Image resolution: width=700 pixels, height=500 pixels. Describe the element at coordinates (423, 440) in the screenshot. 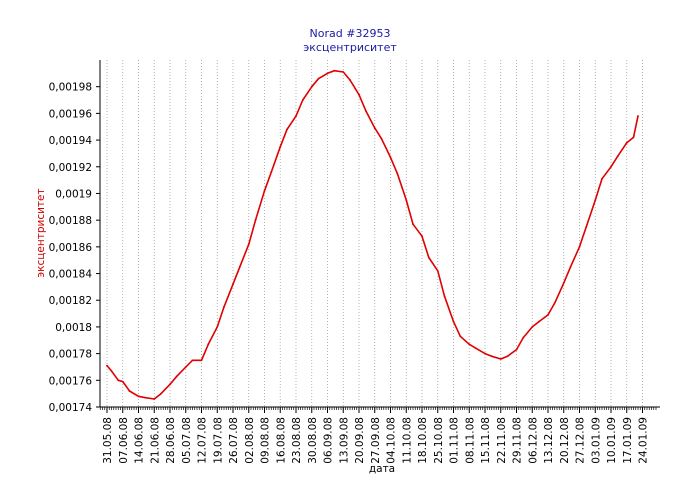

I see `x-tick-label: 18.10.08` at that location.